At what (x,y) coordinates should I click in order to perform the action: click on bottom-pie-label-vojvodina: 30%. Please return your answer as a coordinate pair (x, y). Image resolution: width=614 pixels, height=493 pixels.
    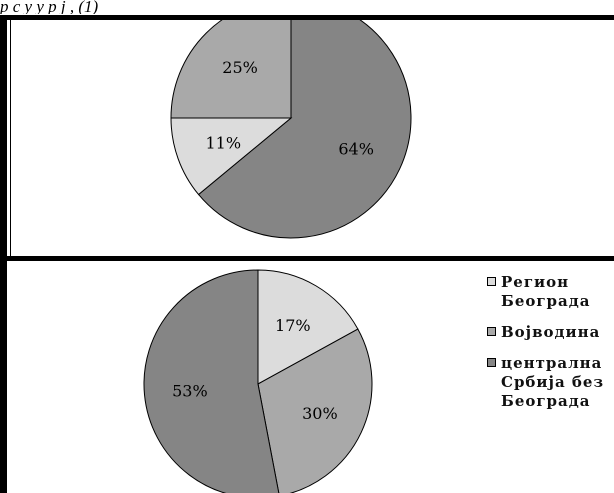
    Looking at the image, I should click on (320, 413).